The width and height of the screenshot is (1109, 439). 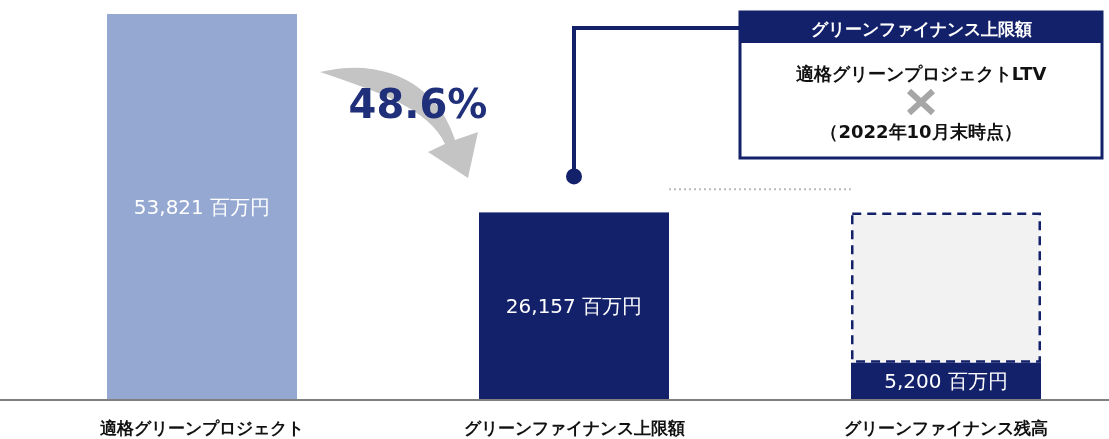 I want to click on x-tick-label: 適格グリーンプロジェクト, so click(x=202, y=428).